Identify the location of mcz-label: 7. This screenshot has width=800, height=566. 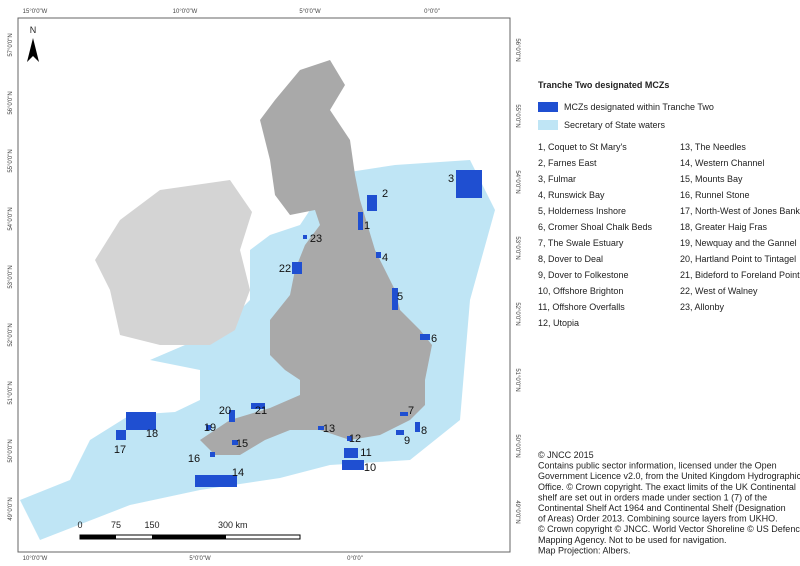
(411, 411).